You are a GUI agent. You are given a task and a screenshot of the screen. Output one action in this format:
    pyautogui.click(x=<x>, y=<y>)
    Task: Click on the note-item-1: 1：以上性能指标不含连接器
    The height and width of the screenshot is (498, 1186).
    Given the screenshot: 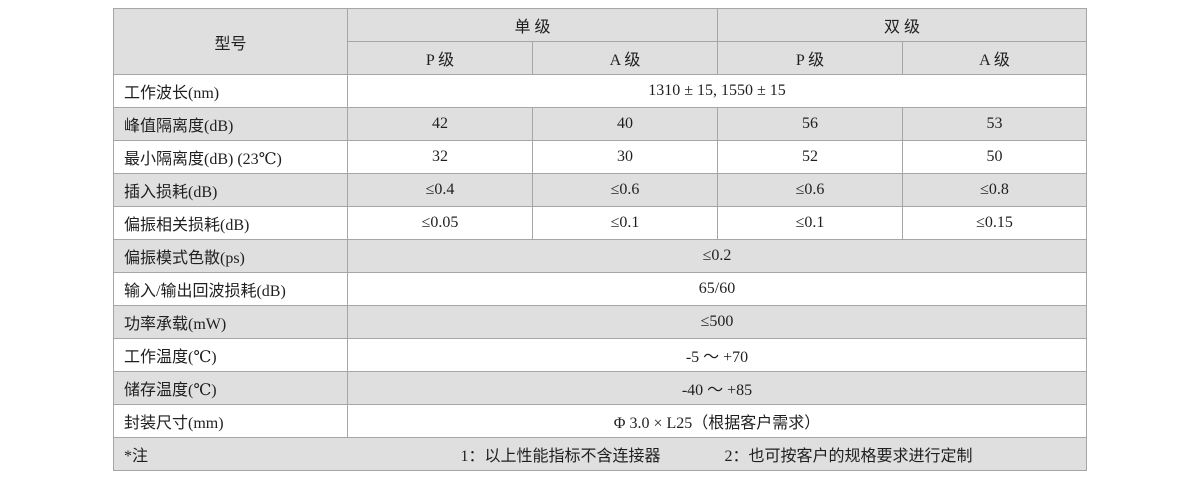 What is the action you would take?
    pyautogui.click(x=560, y=456)
    